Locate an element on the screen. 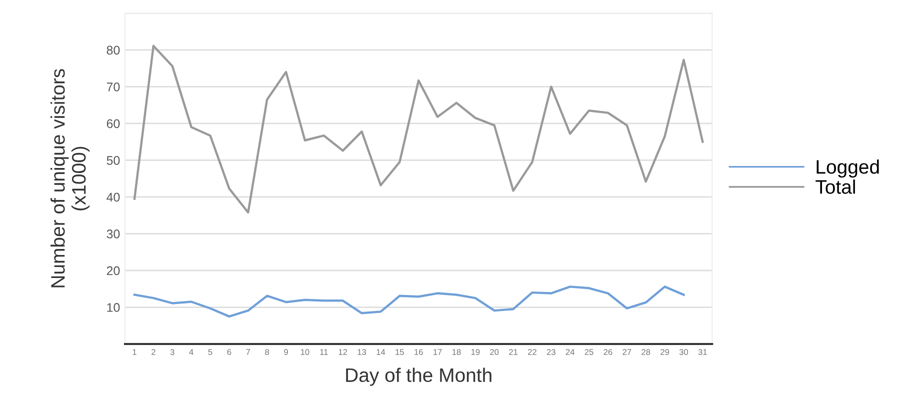 This screenshot has height=412, width=906. x-tick-label: 7 is located at coordinates (248, 352).